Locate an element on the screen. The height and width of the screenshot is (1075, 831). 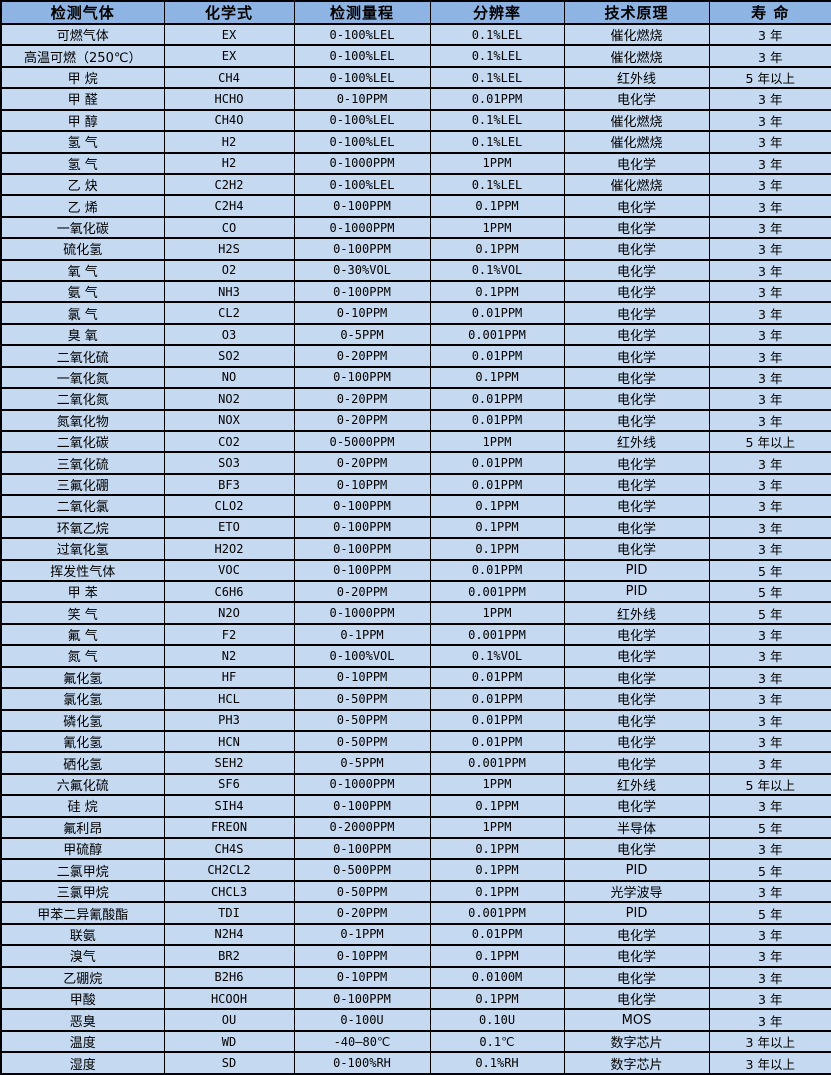
cell-formula: HCHO is located at coordinates (229, 99).